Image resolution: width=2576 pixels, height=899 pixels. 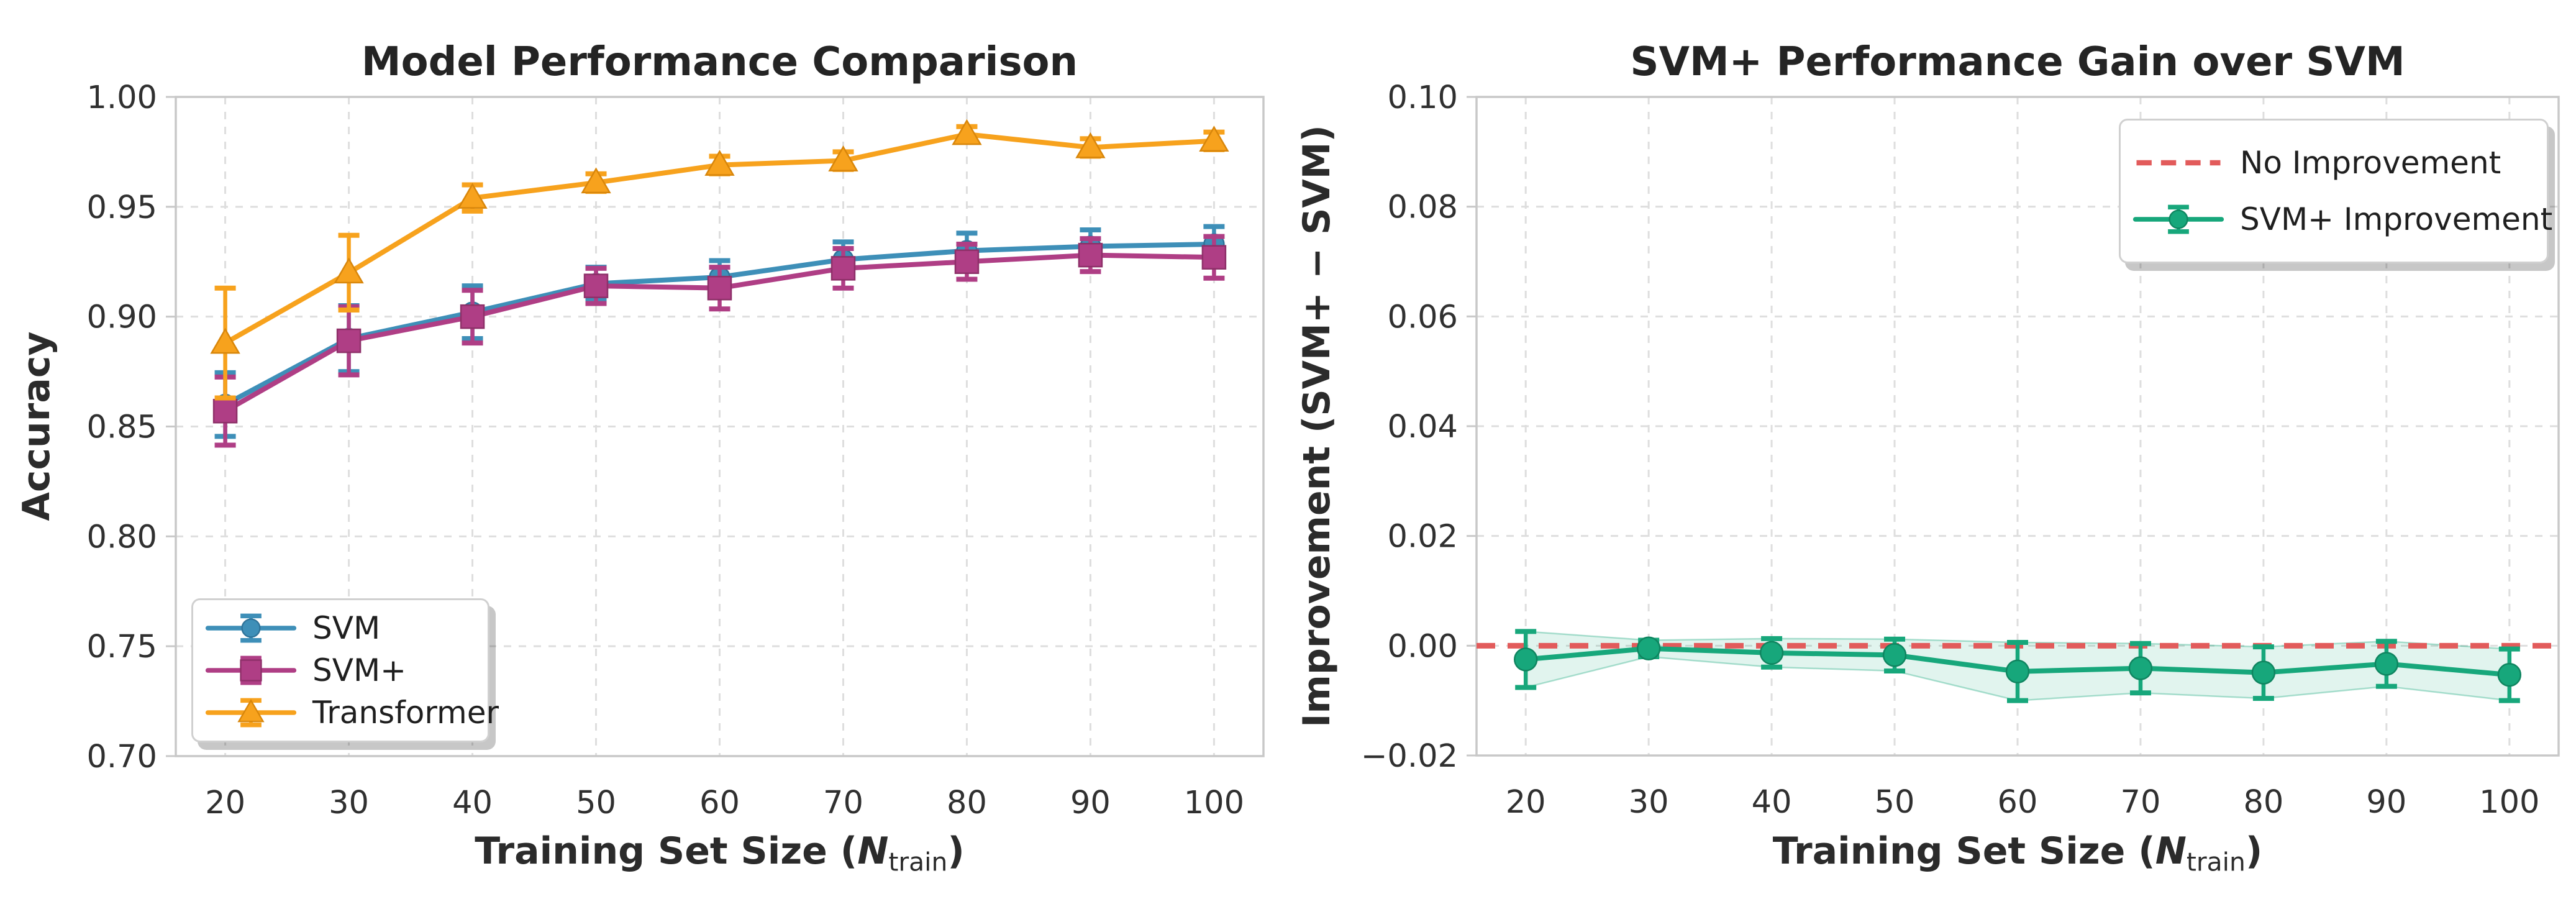 I want to click on svm-plus-legend-marker-icon, so click(x=251, y=670).